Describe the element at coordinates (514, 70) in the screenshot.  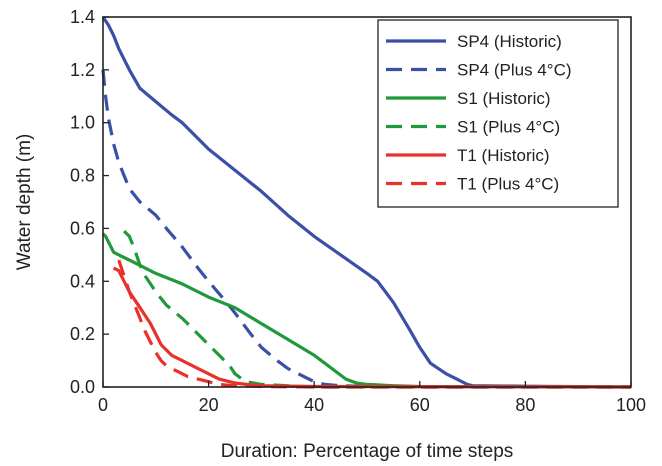
I see `legend-label: SP4 (Plus 4°C)` at that location.